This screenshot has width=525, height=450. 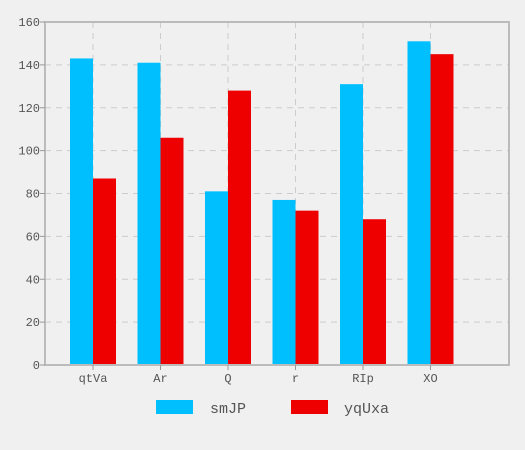 What do you see at coordinates (172, 251) in the screenshot?
I see `bar-yqUxa-Ar` at bounding box center [172, 251].